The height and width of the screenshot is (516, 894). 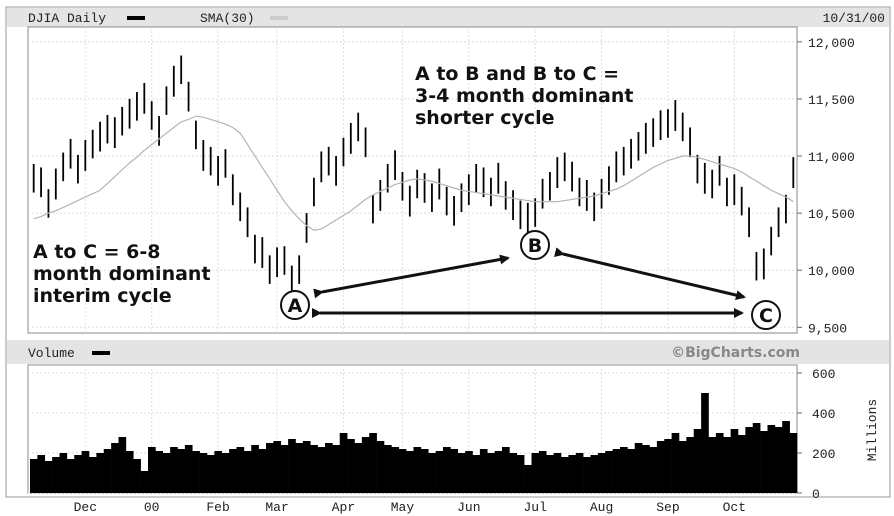 I want to click on annotation: month dominant, so click(x=122, y=274).